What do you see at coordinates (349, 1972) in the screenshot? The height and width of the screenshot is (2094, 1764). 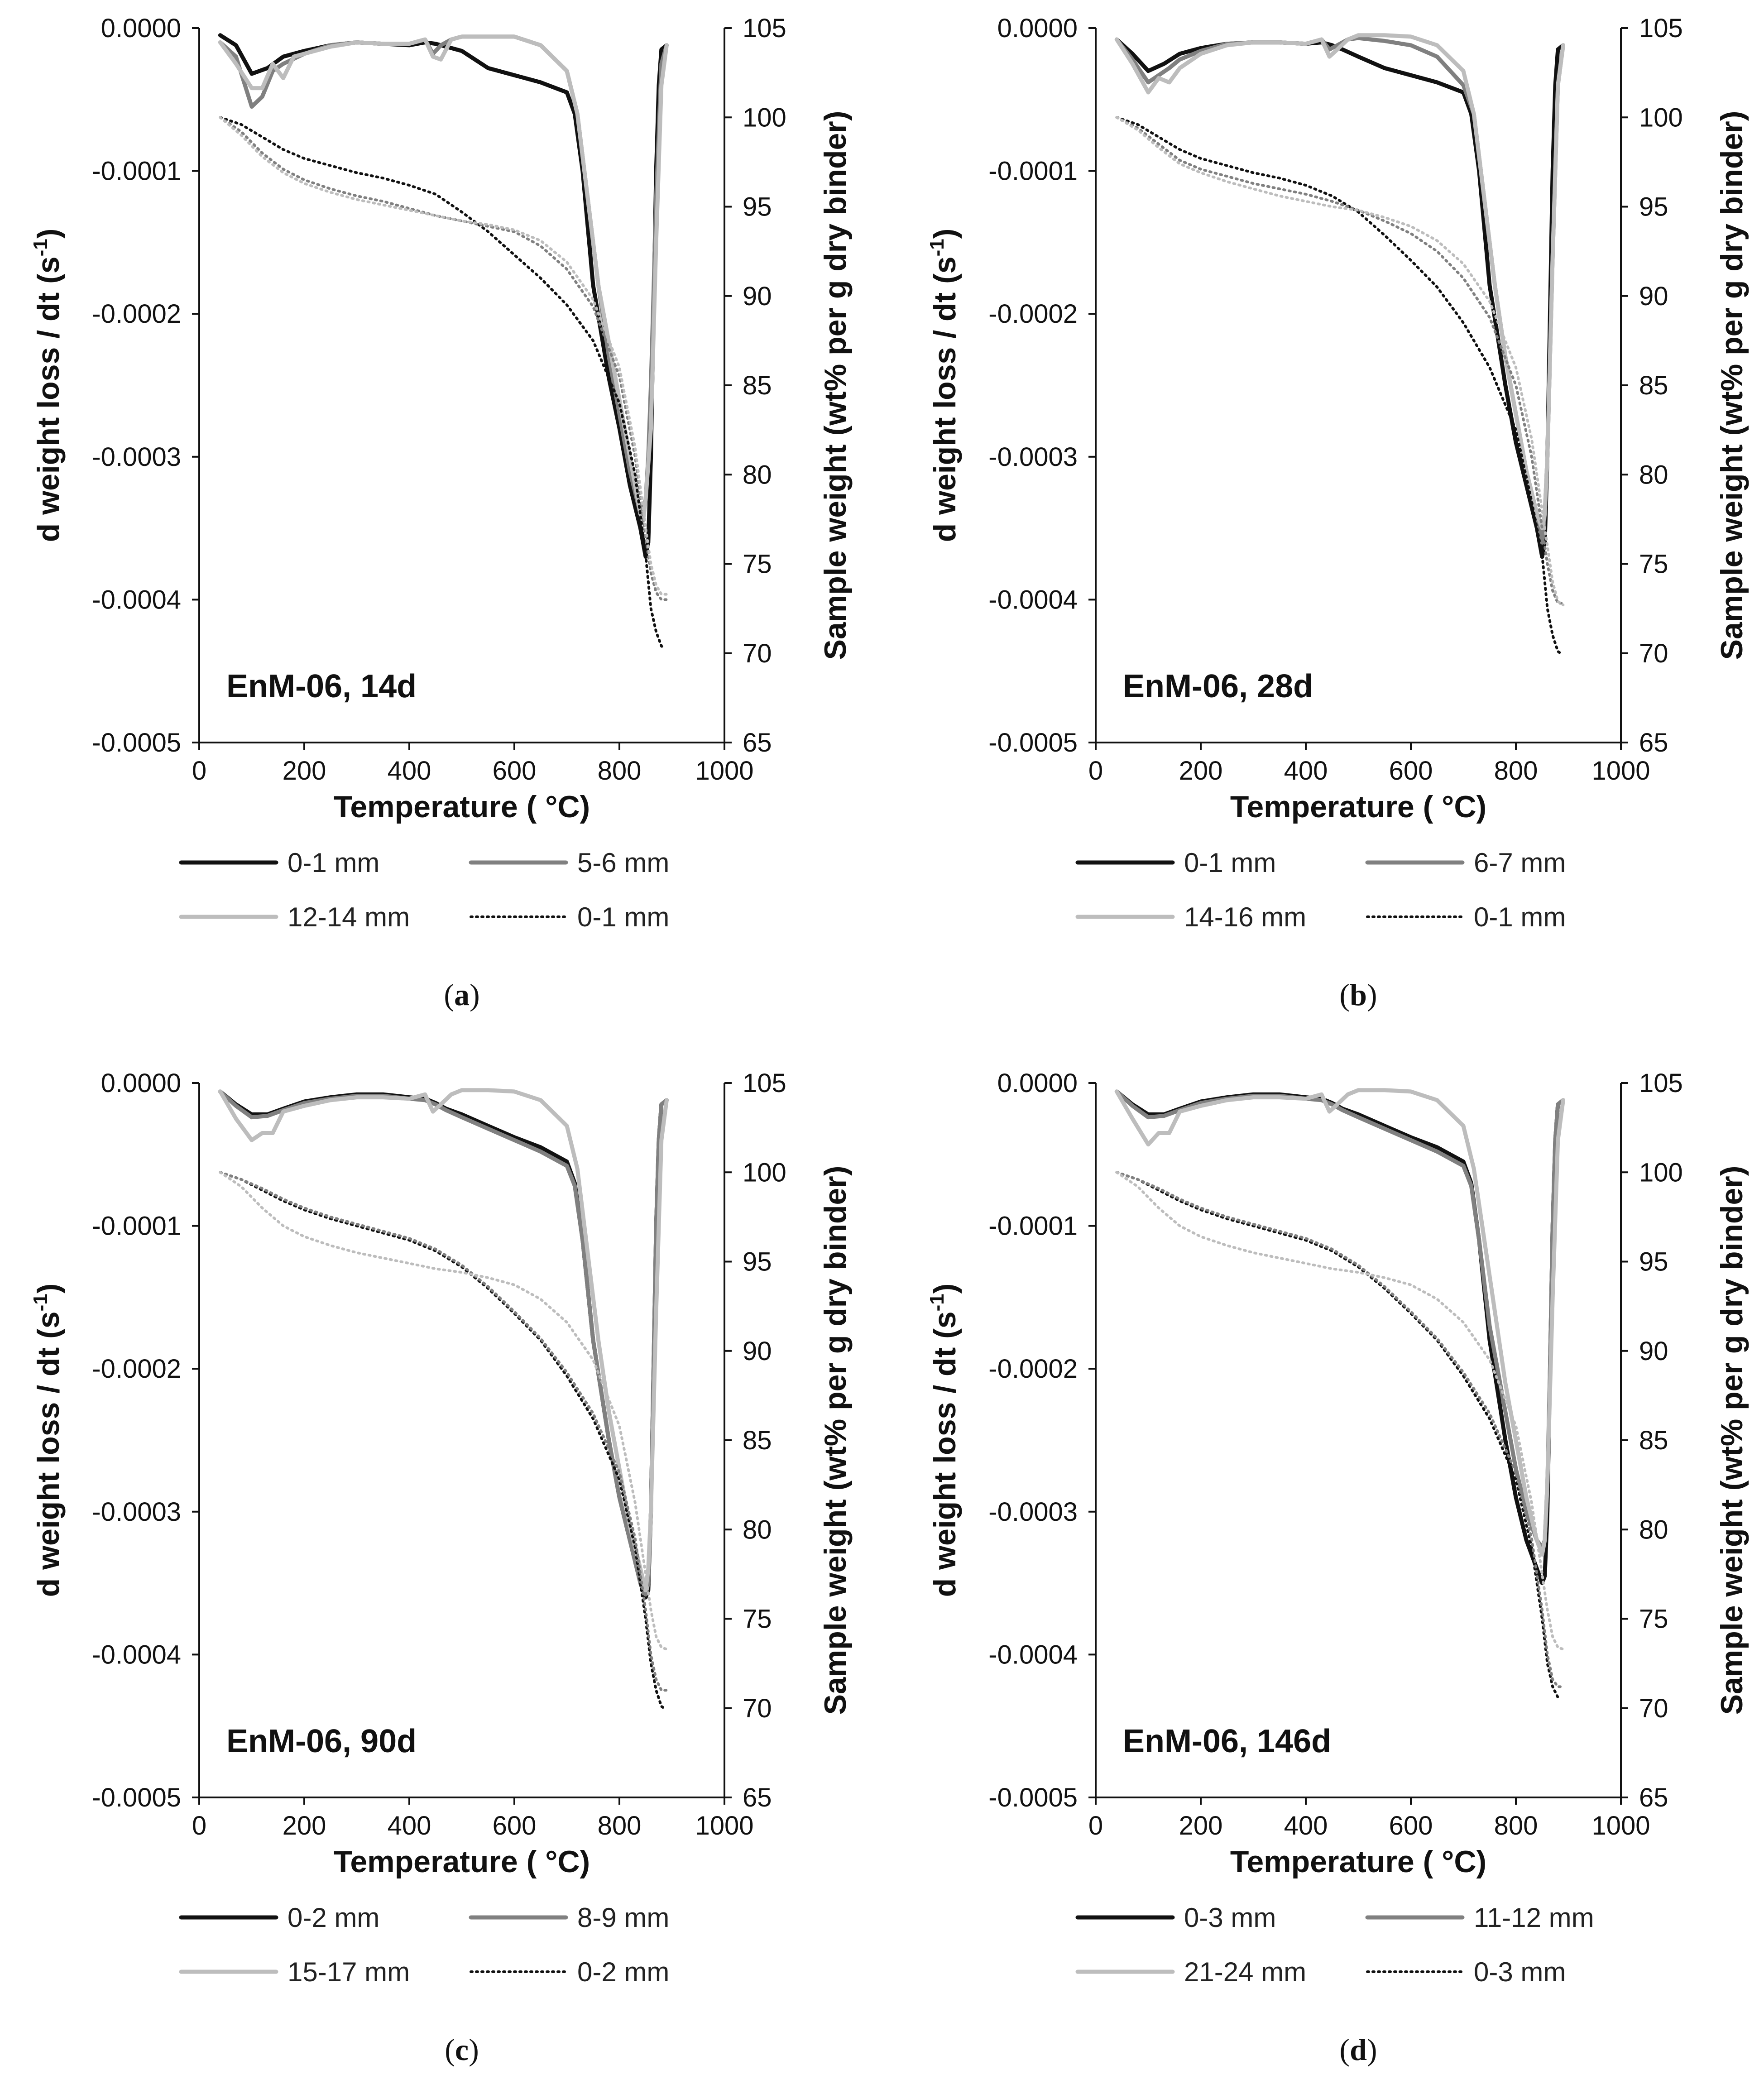 I see `legend-label: 15-17 mm` at bounding box center [349, 1972].